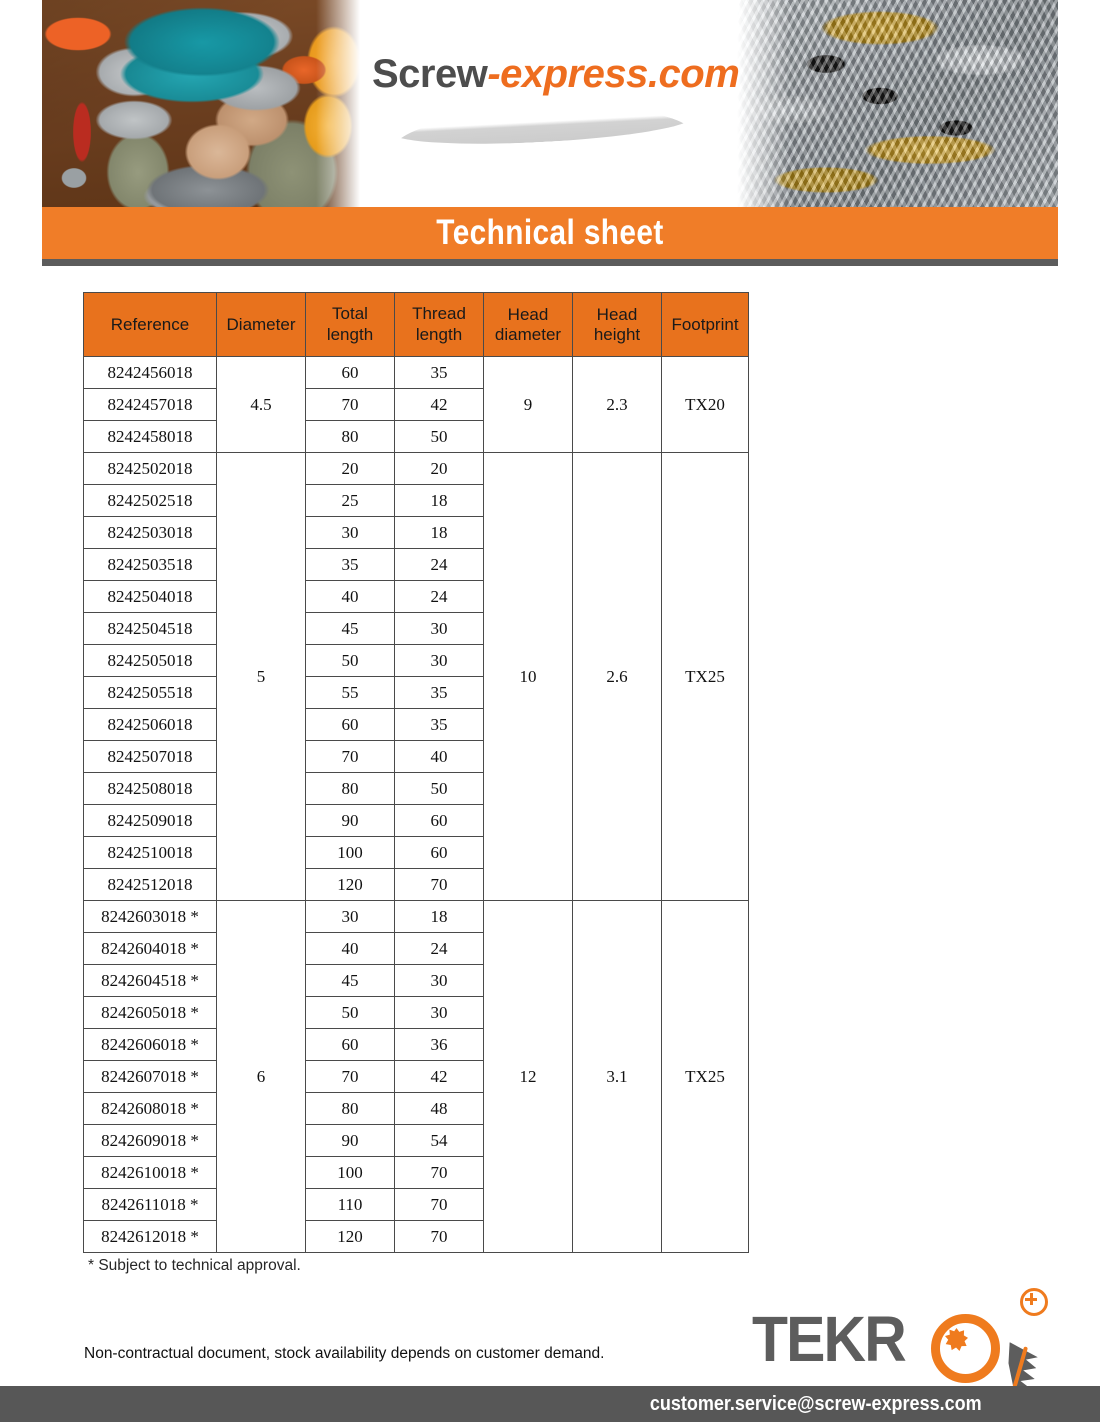  Describe the element at coordinates (430, 74) in the screenshot. I see `logo-primary-text: Screw` at that location.